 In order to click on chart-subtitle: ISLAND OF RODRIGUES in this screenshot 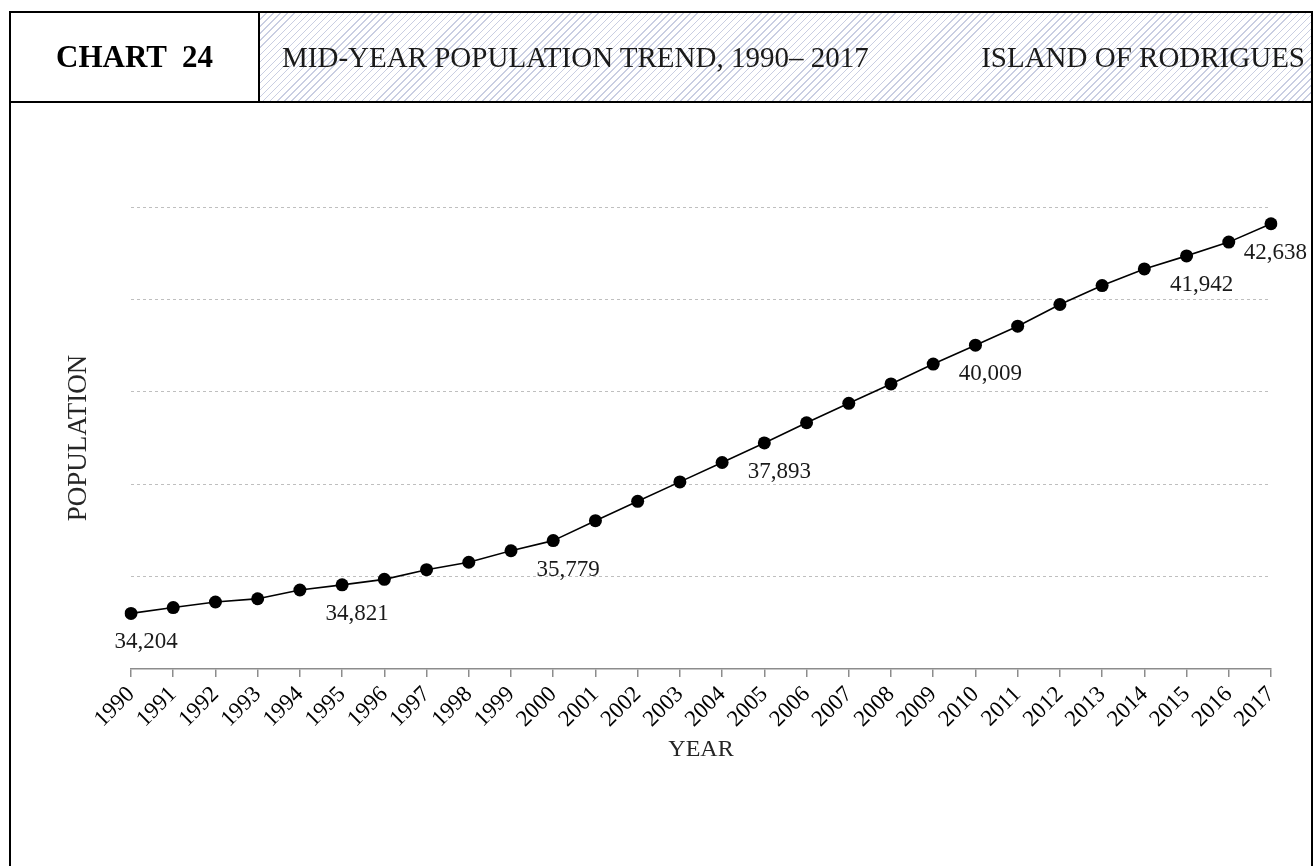, I will do `click(1143, 57)`.